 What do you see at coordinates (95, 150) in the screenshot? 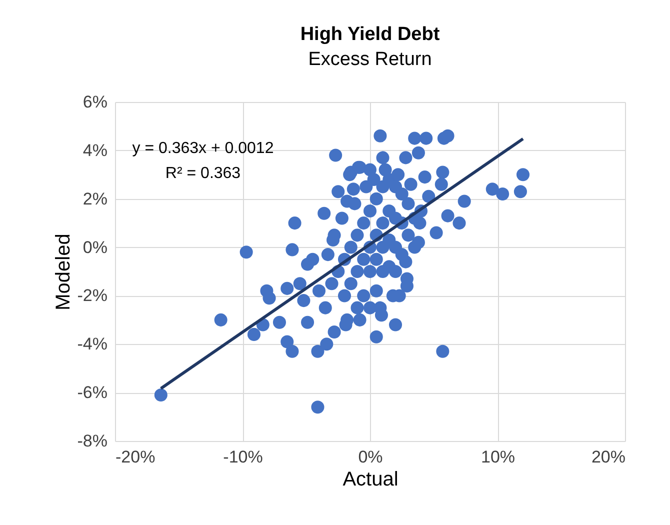
I see `y-tick-label: 4%` at bounding box center [95, 150].